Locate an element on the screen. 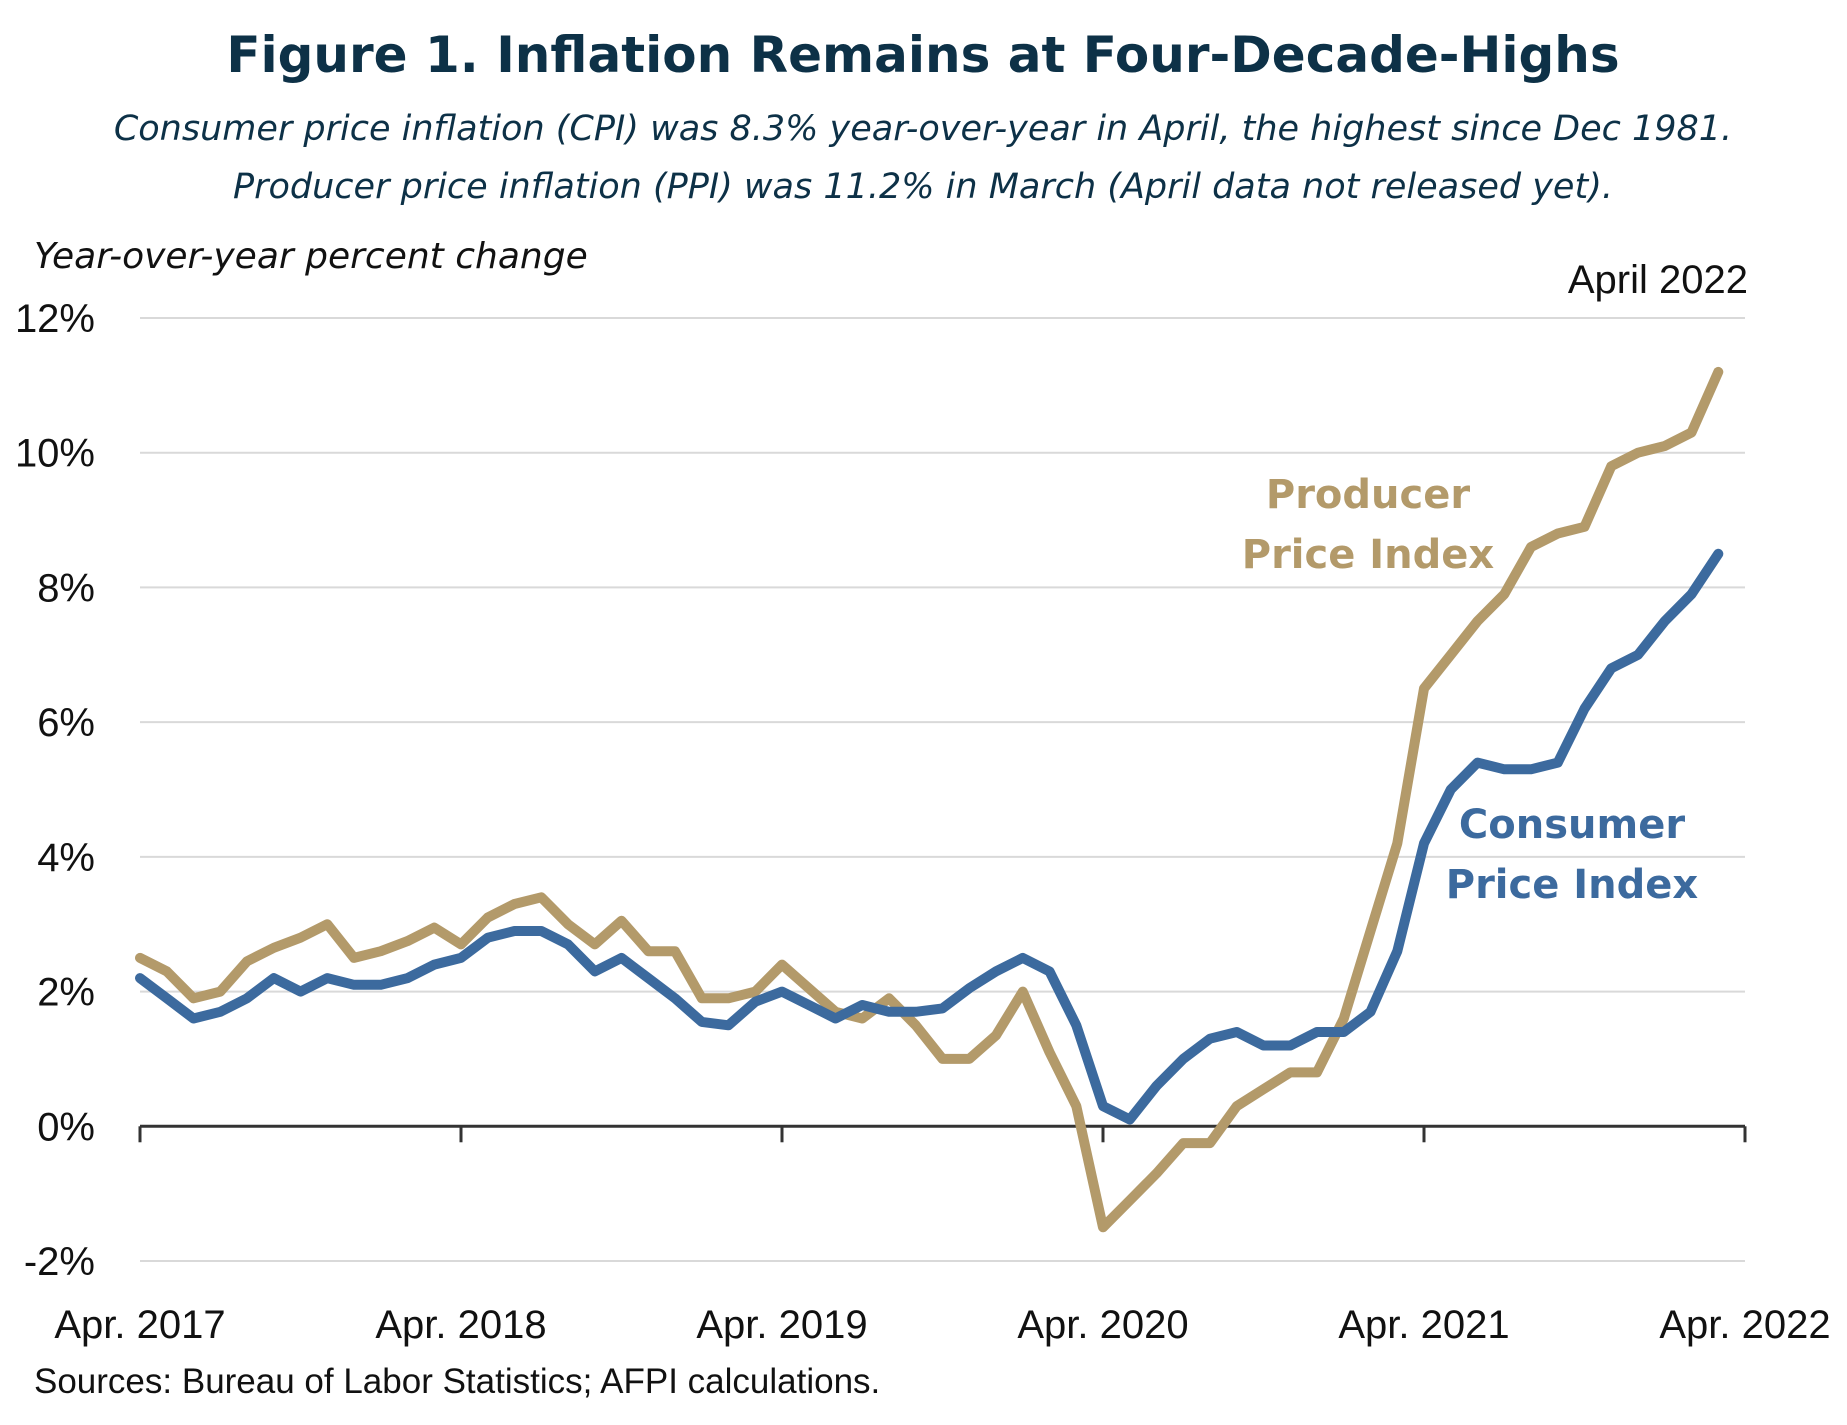 The image size is (1847, 1425). y-tick-label: 0% is located at coordinates (66, 1127).